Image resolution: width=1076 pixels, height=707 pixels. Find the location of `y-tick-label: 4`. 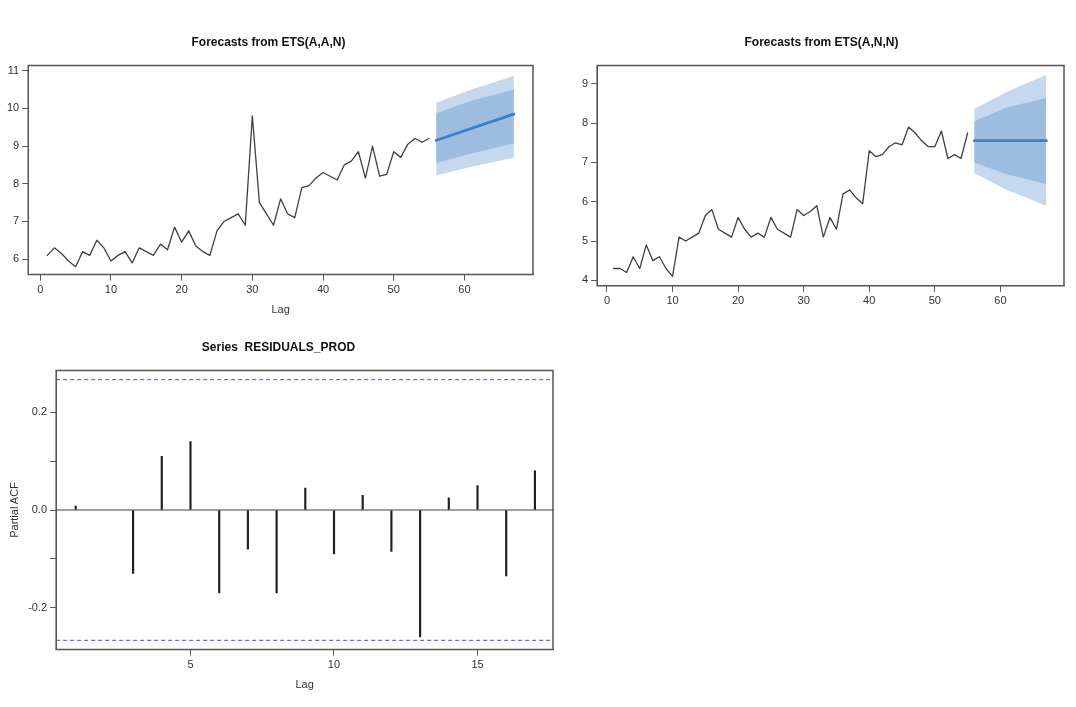

y-tick-label: 4 is located at coordinates (585, 279).